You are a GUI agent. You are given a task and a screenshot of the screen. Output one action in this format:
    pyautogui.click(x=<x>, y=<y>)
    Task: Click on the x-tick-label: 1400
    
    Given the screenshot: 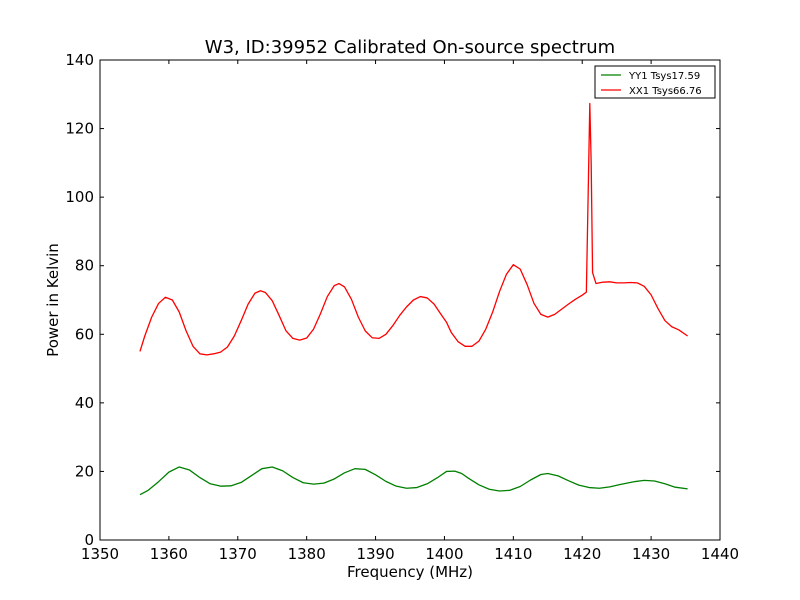 What is the action you would take?
    pyautogui.click(x=444, y=554)
    